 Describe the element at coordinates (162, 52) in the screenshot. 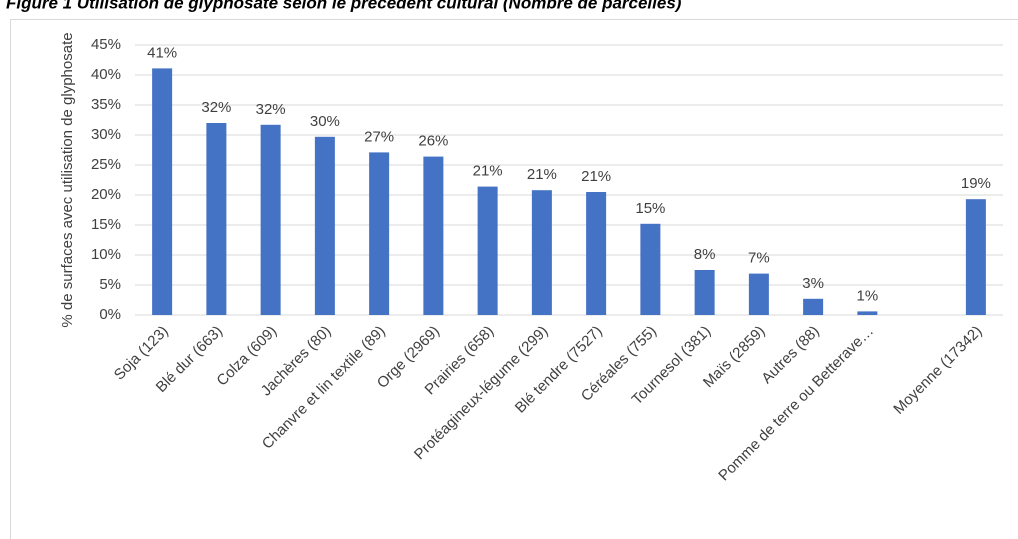

I see `value-label: 41%` at that location.